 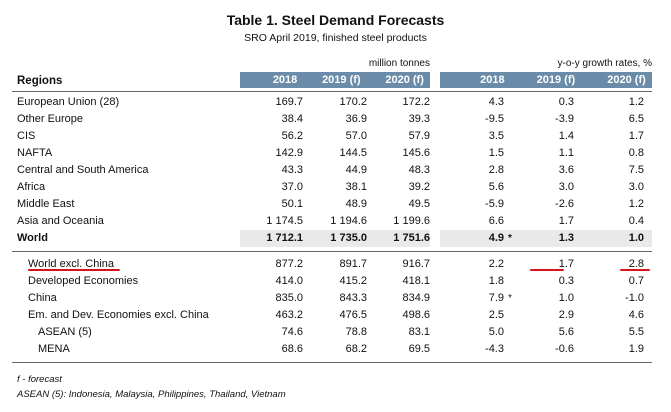 What do you see at coordinates (356, 136) in the screenshot?
I see `volume-cell: 57.0` at bounding box center [356, 136].